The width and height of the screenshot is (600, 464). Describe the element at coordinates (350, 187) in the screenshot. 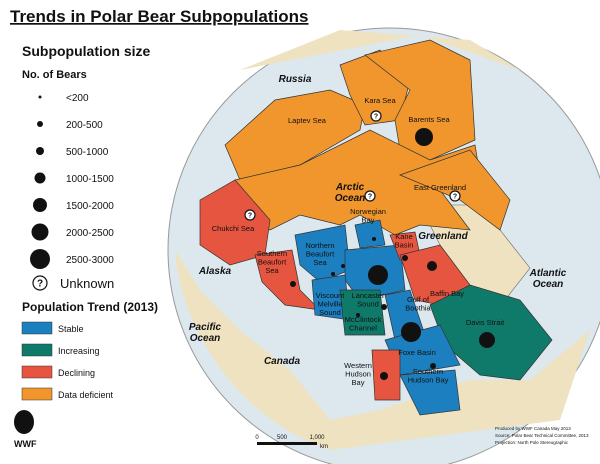

I see `map-label-line: Arctic` at that location.